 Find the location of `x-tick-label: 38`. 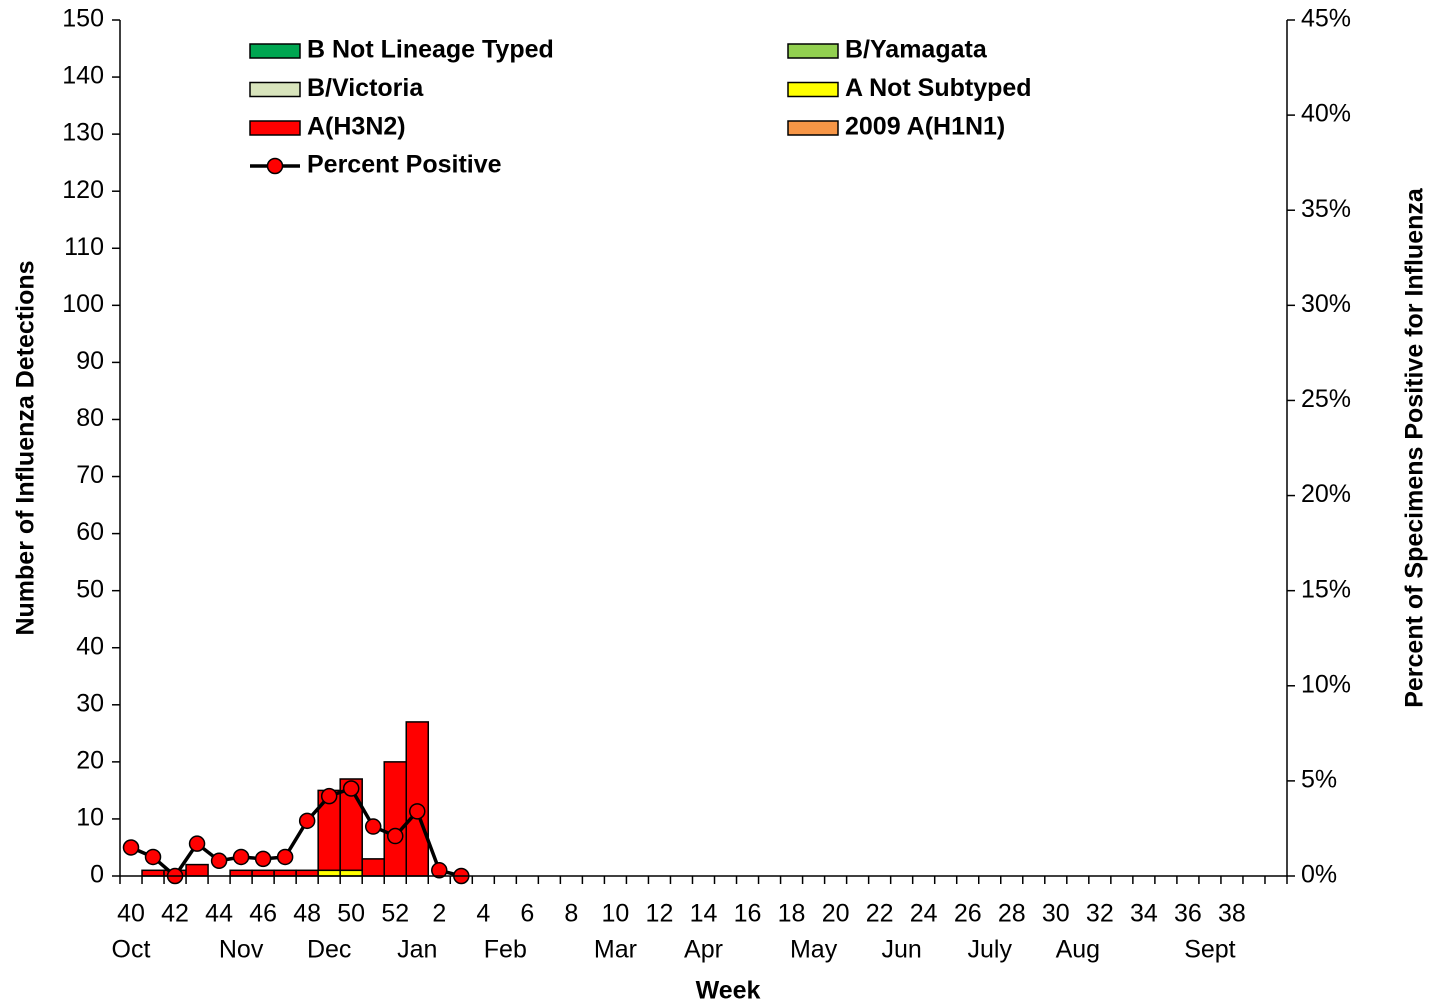

x-tick-label: 38 is located at coordinates (1232, 914).